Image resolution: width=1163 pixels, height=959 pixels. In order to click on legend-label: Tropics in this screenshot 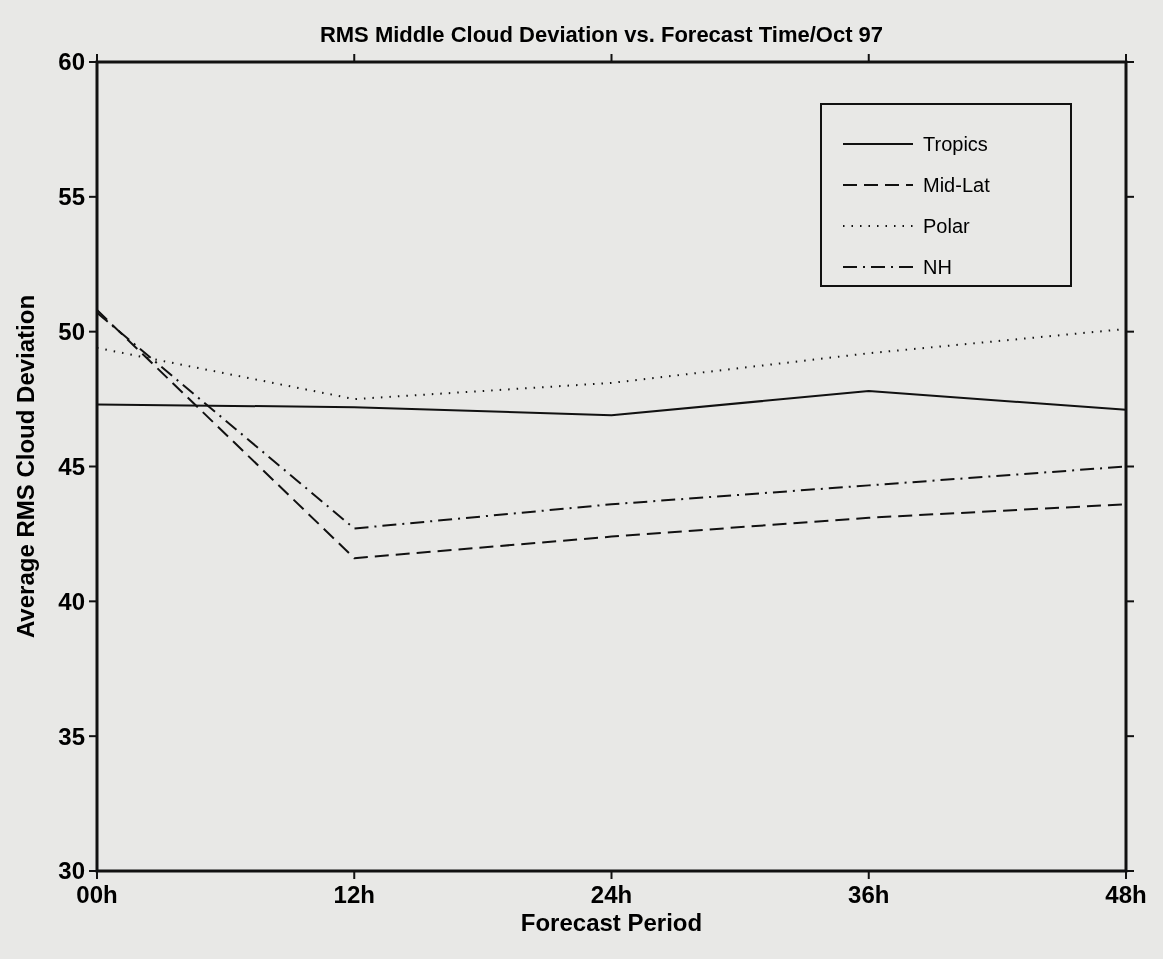, I will do `click(955, 144)`.